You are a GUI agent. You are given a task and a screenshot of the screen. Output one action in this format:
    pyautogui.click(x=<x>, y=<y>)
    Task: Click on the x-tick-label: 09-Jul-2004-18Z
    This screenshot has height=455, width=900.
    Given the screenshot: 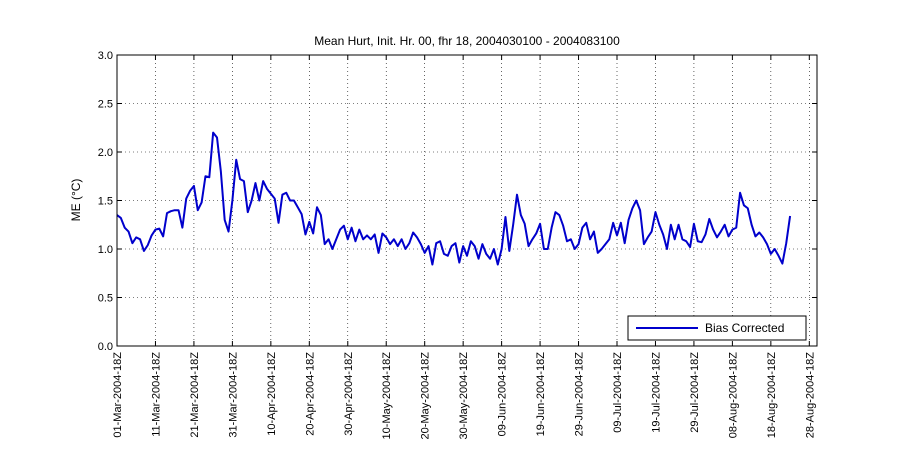 What is the action you would take?
    pyautogui.click(x=618, y=392)
    